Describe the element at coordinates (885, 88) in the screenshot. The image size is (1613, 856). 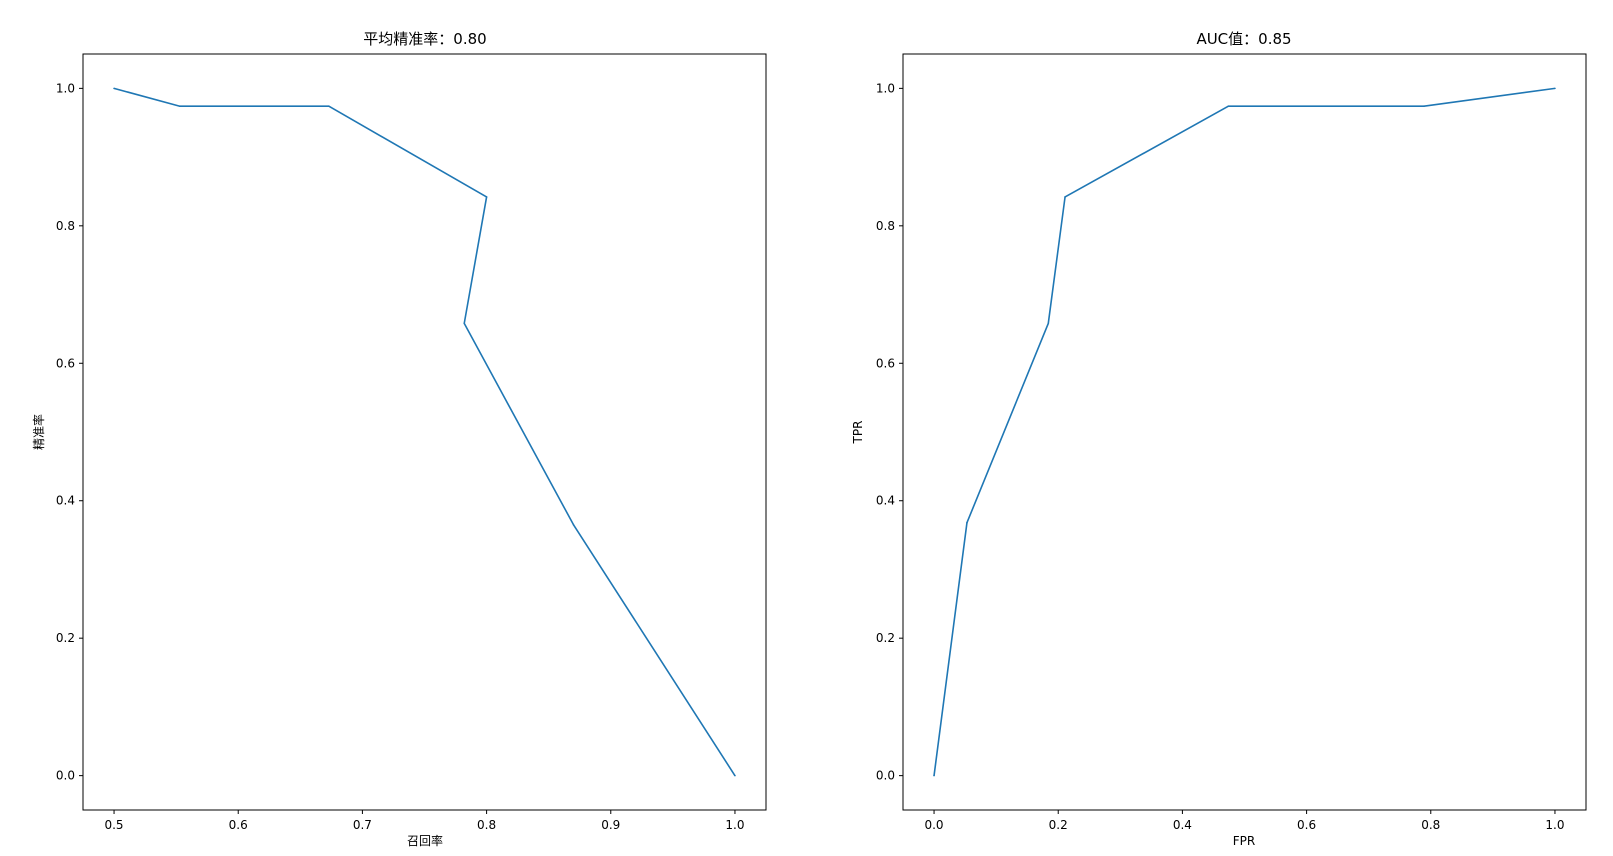
I see `roc-y-tick-label: 1.0` at that location.